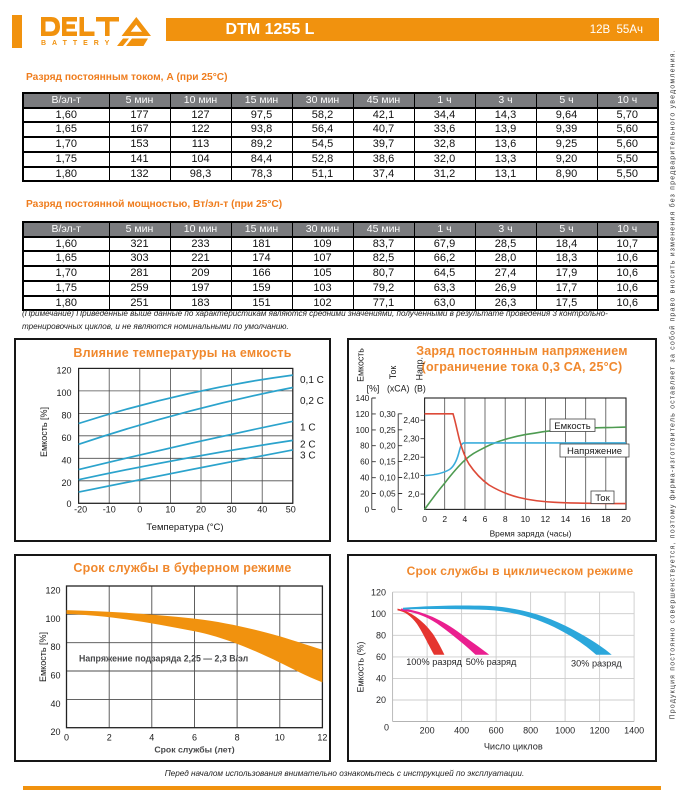  What do you see at coordinates (387, 478) in the screenshot?
I see `svg-text: 0,10` at bounding box center [387, 478].